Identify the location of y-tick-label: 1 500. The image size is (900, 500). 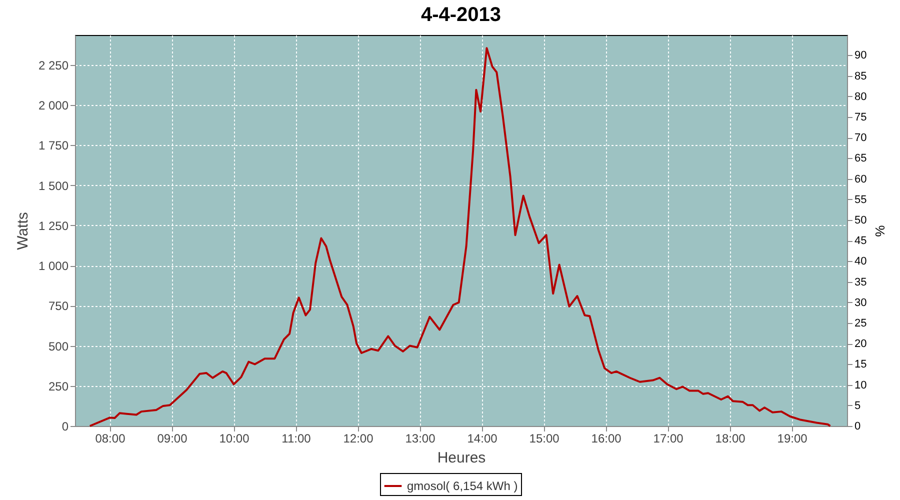
(53, 185).